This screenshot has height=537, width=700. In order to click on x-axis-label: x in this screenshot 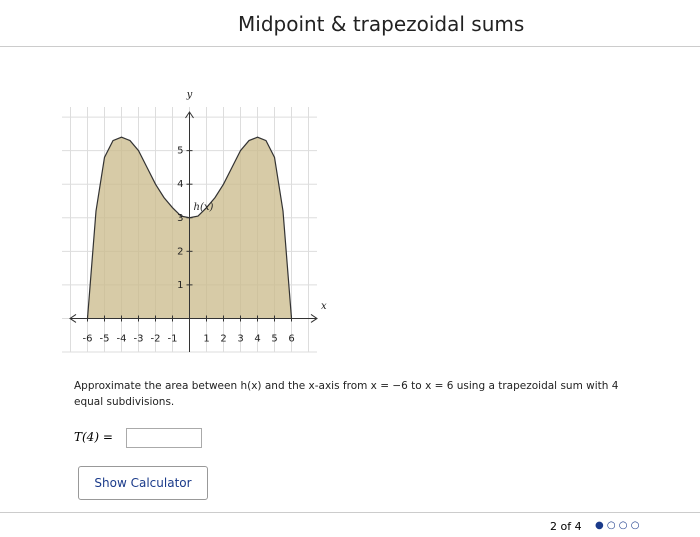, I will do `click(324, 306)`.